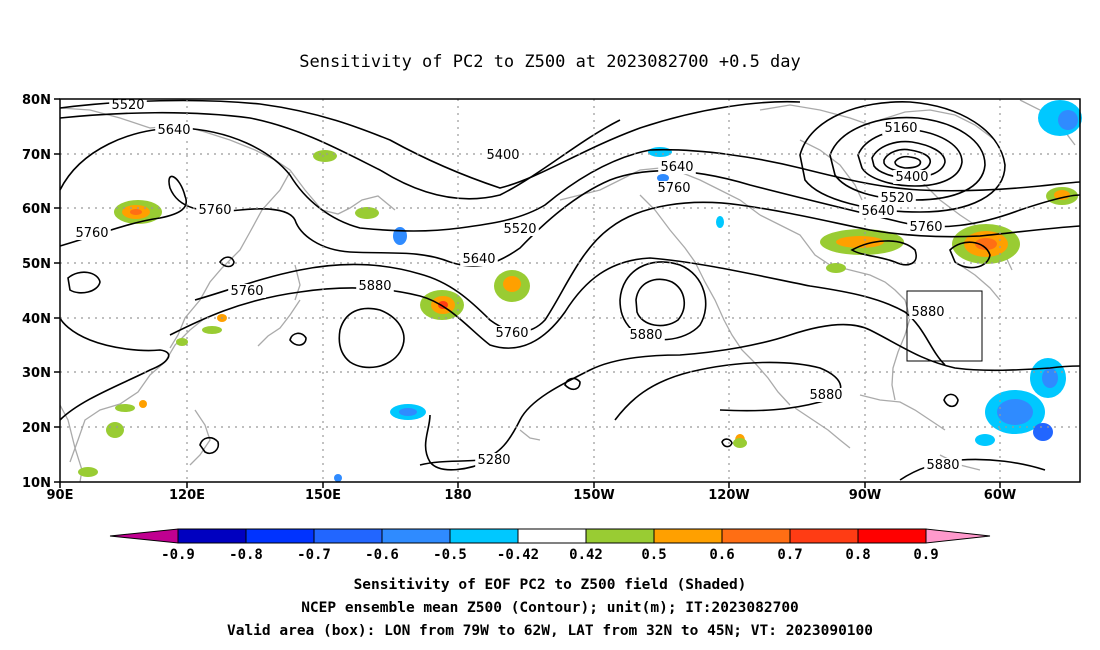  Describe the element at coordinates (36, 483) in the screenshot. I see `lat-tick-label: 10N` at that location.